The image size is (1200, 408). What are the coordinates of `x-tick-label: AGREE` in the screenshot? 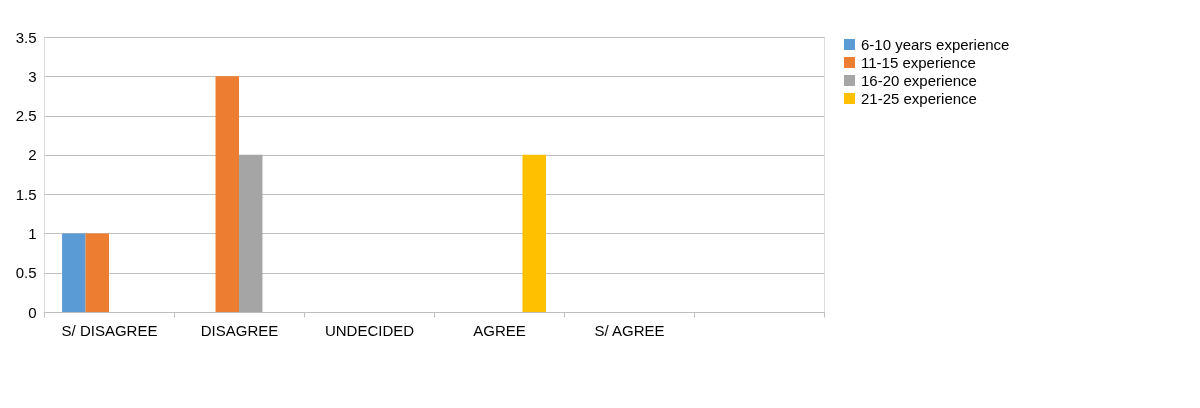 It's located at (499, 330).